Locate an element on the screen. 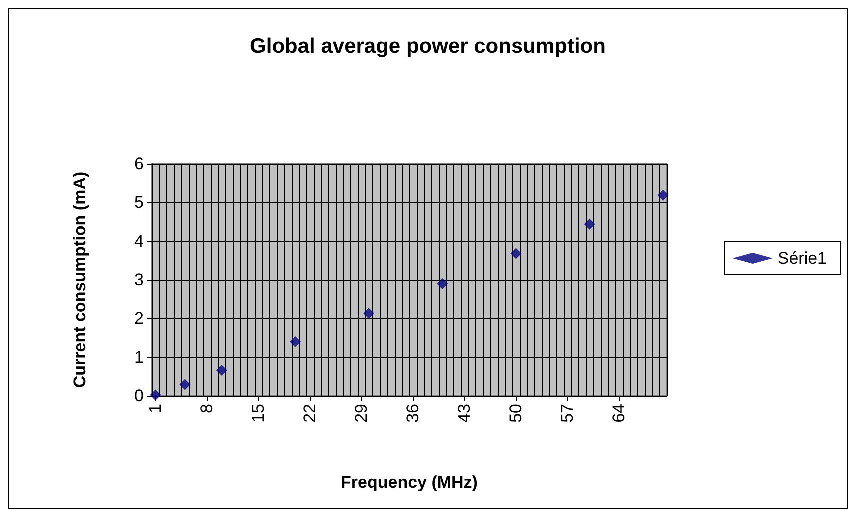 Image resolution: width=856 pixels, height=517 pixels. x-tick-label: 22 is located at coordinates (310, 413).